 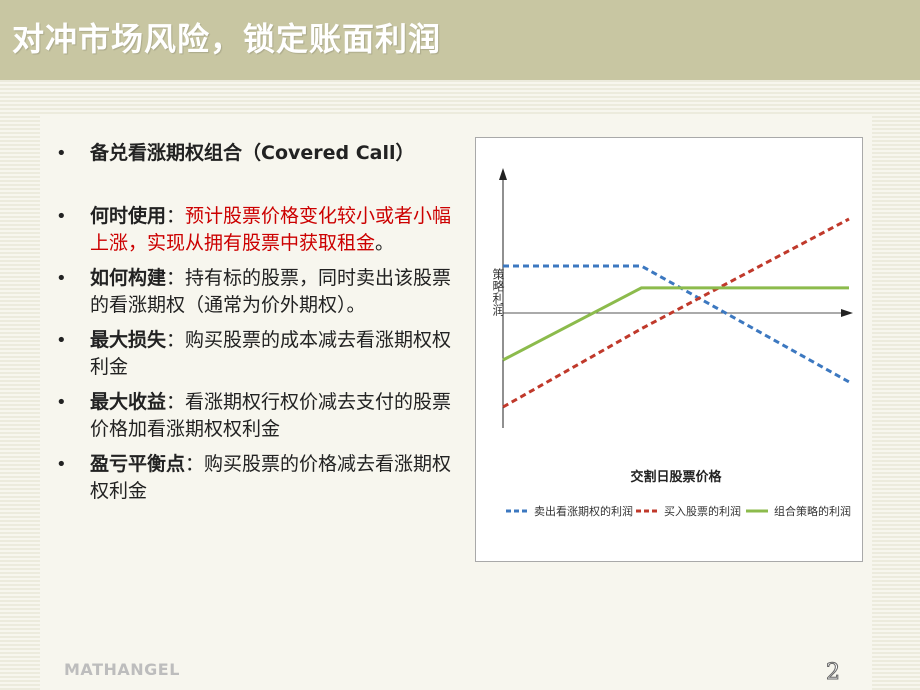 What do you see at coordinates (460, 40) in the screenshot?
I see `title-bar: 对冲市场风险，锁定账面利润` at bounding box center [460, 40].